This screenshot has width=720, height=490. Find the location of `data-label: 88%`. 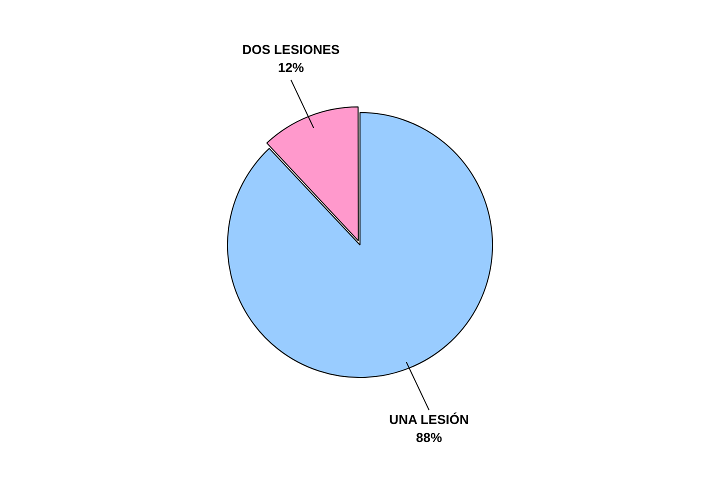

data-label: 88% is located at coordinates (429, 438).